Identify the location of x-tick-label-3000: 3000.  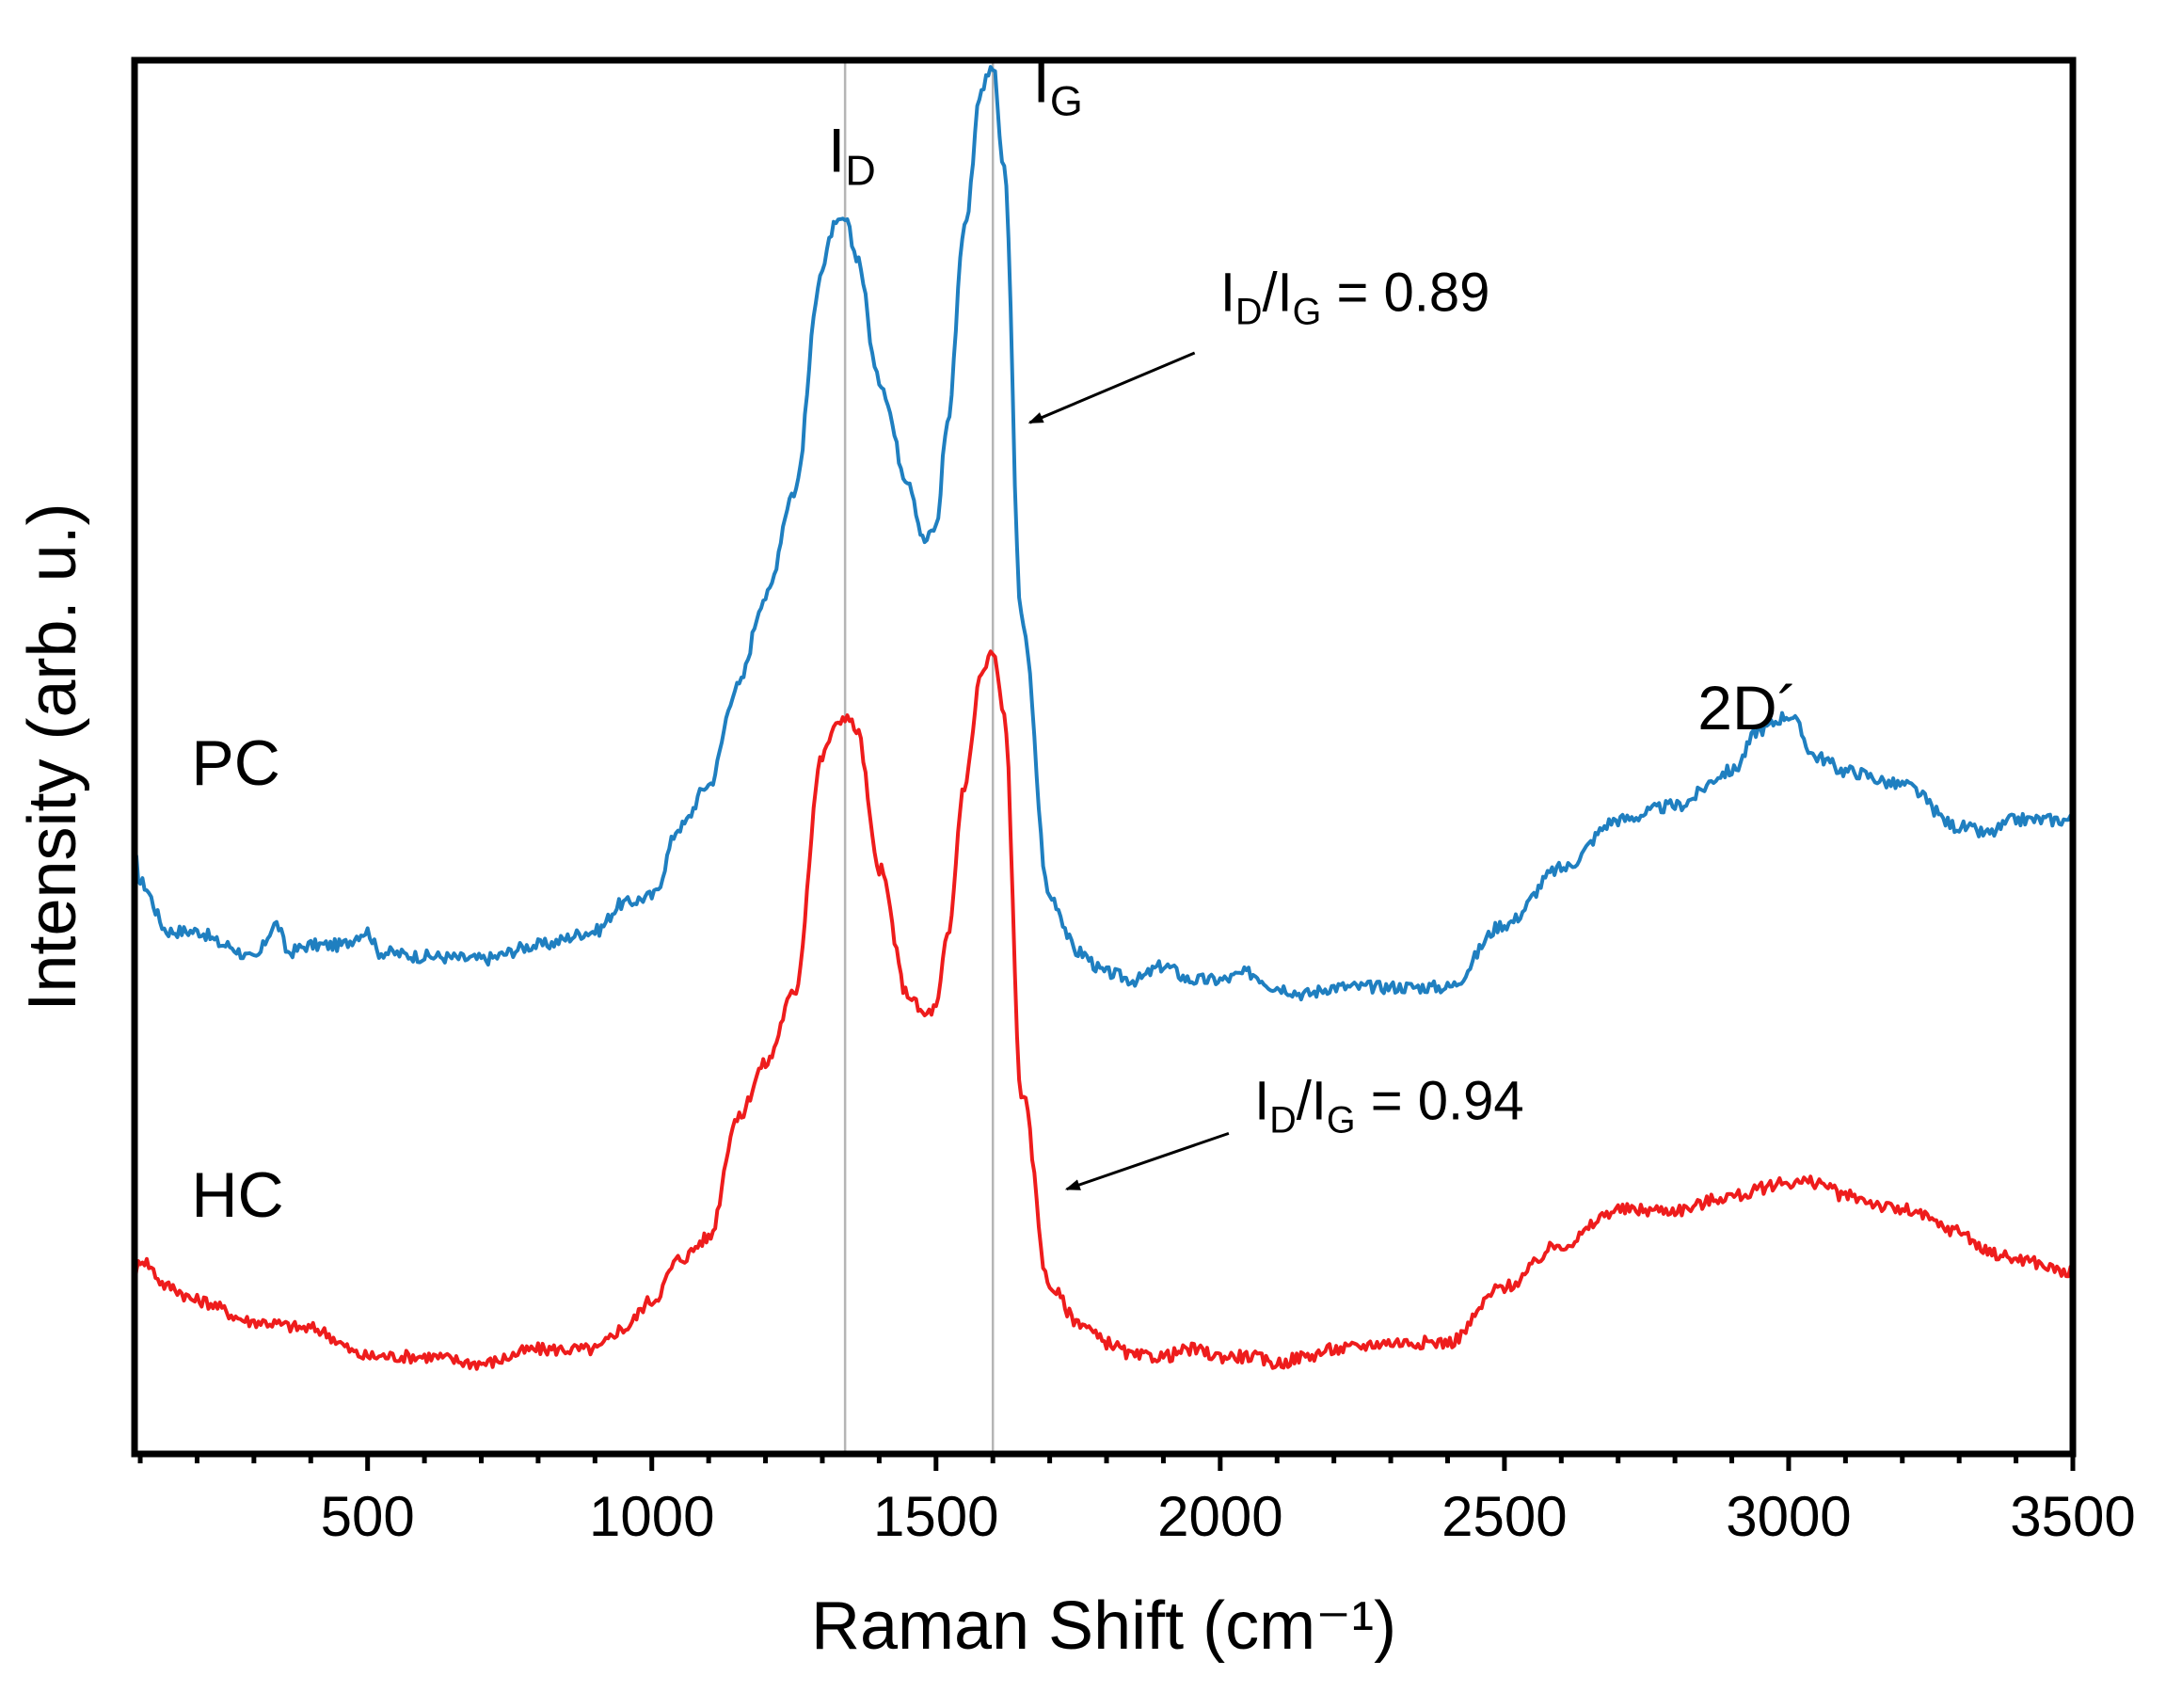
(1788, 1516).